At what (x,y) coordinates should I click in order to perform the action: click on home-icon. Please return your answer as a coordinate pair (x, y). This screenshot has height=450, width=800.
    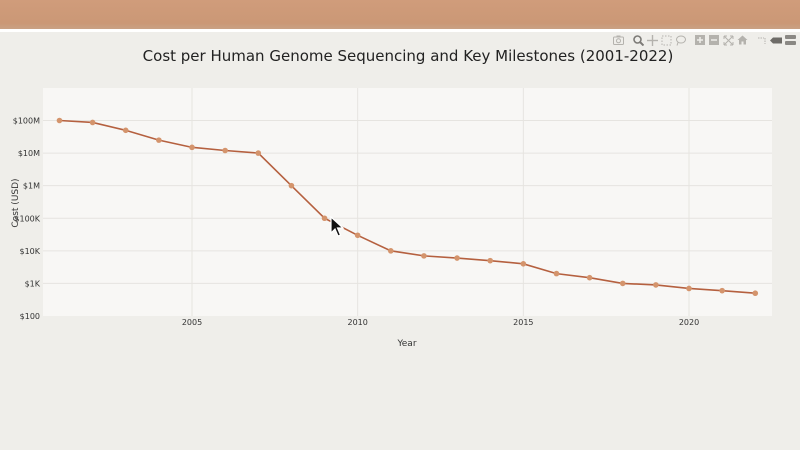
    Looking at the image, I should click on (742, 40).